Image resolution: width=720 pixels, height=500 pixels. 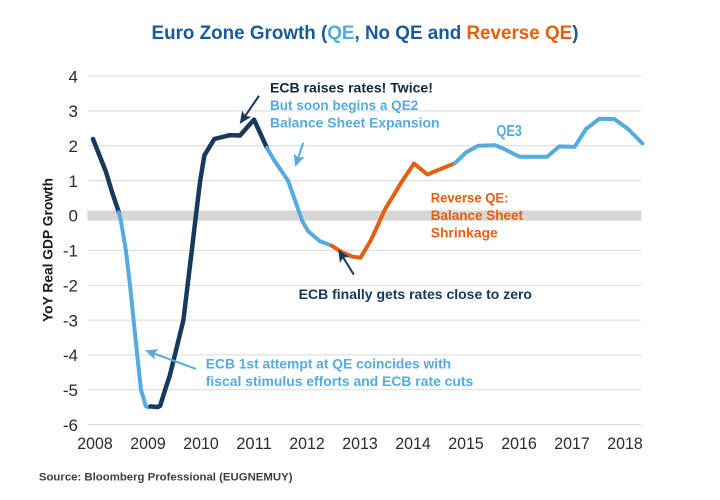 I want to click on svg-text: -4, so click(x=70, y=355).